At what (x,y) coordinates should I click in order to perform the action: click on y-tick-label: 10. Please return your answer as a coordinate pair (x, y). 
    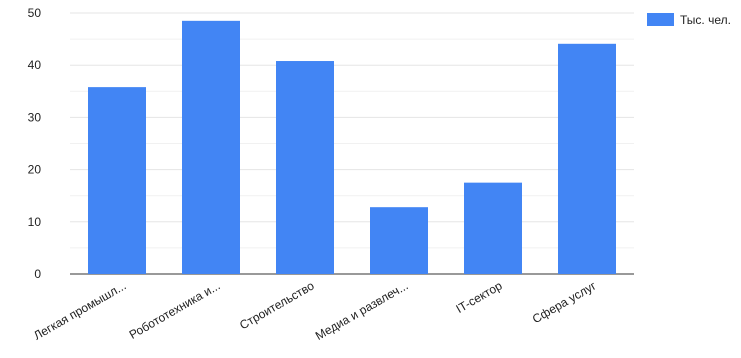
    Looking at the image, I should click on (35, 222).